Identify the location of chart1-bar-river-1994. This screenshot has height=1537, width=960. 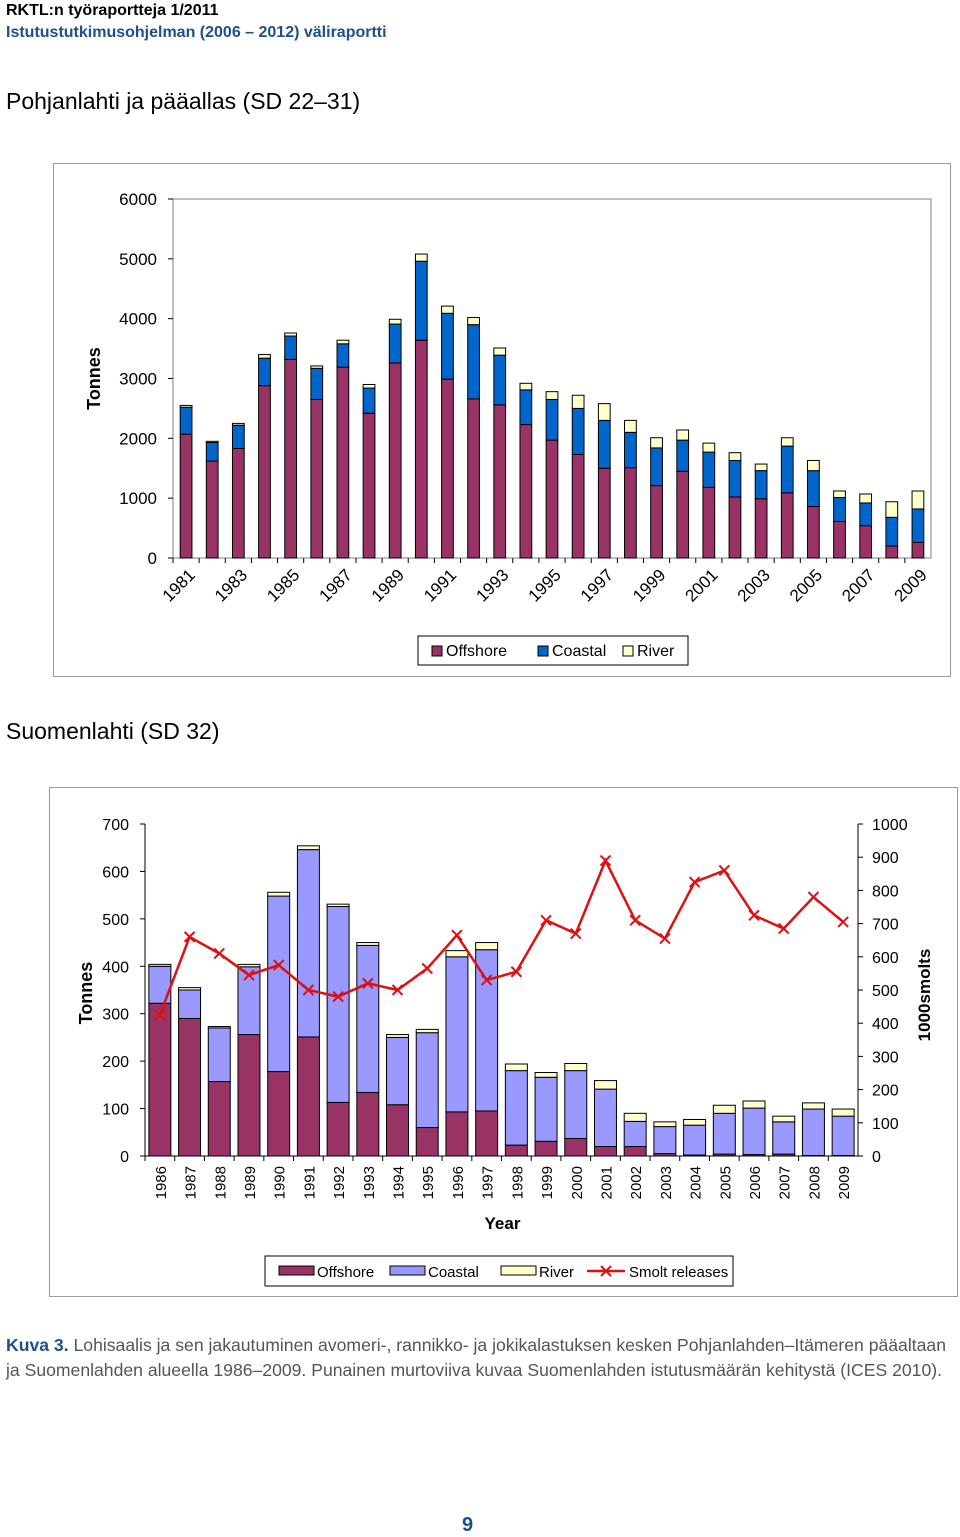
(526, 386).